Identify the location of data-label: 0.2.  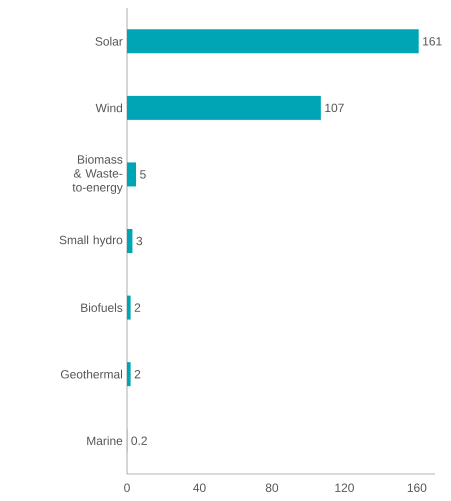
(139, 440).